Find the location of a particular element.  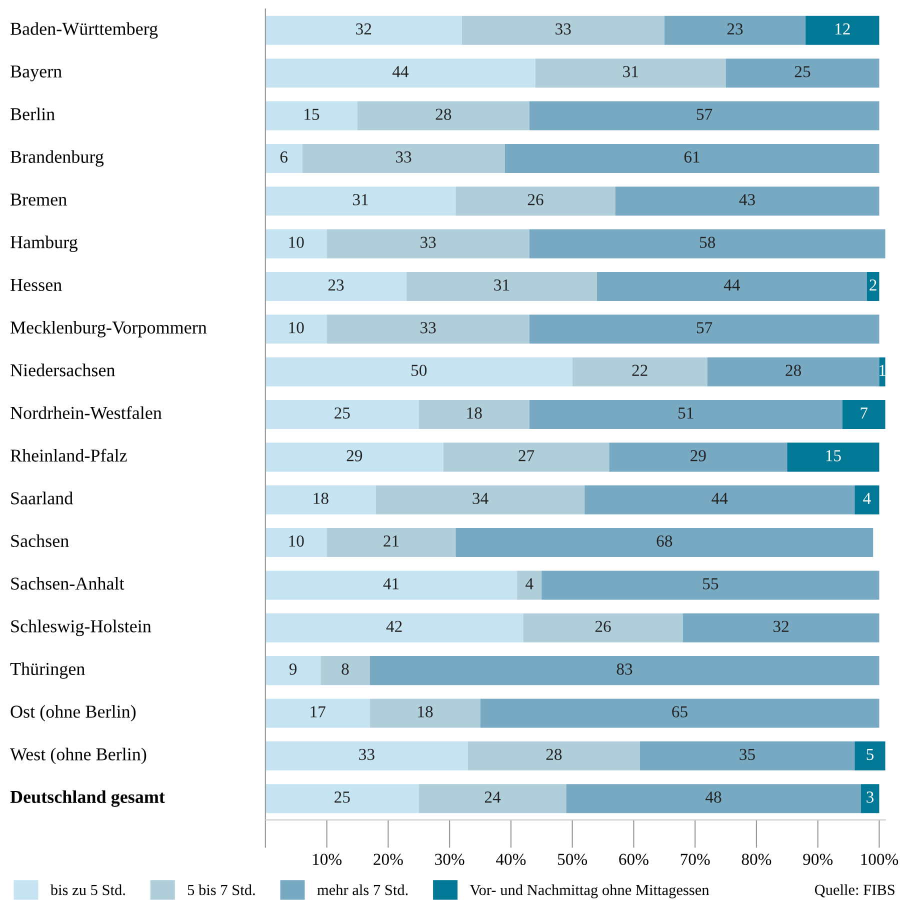

y-tick-label: West (ohne Berlin) is located at coordinates (78, 756).